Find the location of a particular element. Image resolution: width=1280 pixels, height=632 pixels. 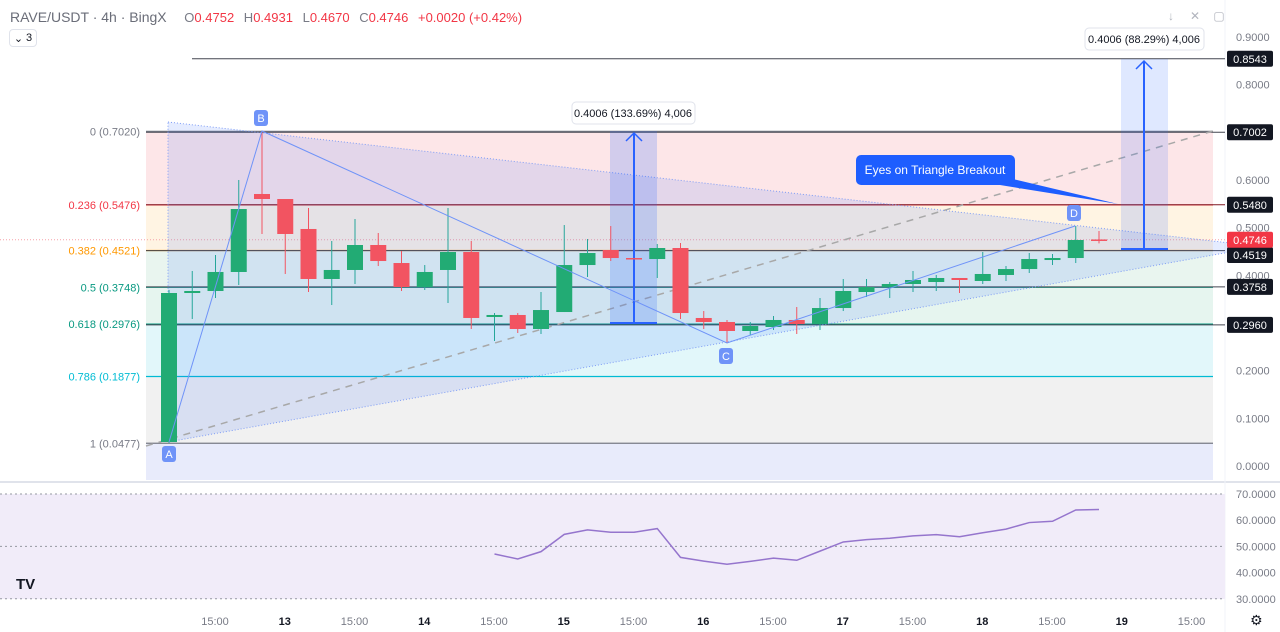

symbol-title: RAVE/USDT · 4h · BingX is located at coordinates (88, 17).